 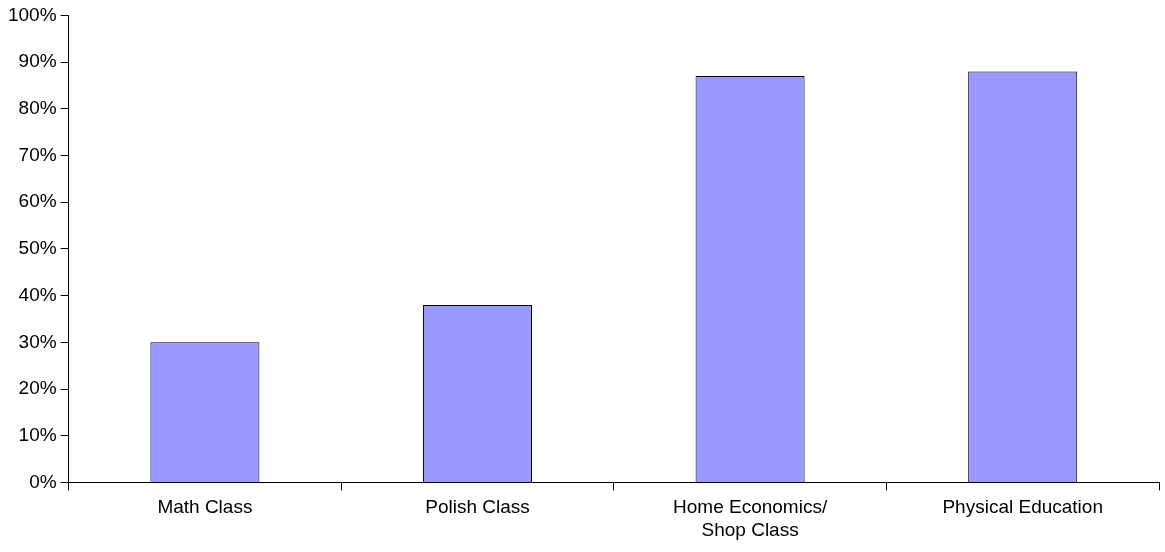 What do you see at coordinates (37, 61) in the screenshot?
I see `y-tick-label: 90%` at bounding box center [37, 61].